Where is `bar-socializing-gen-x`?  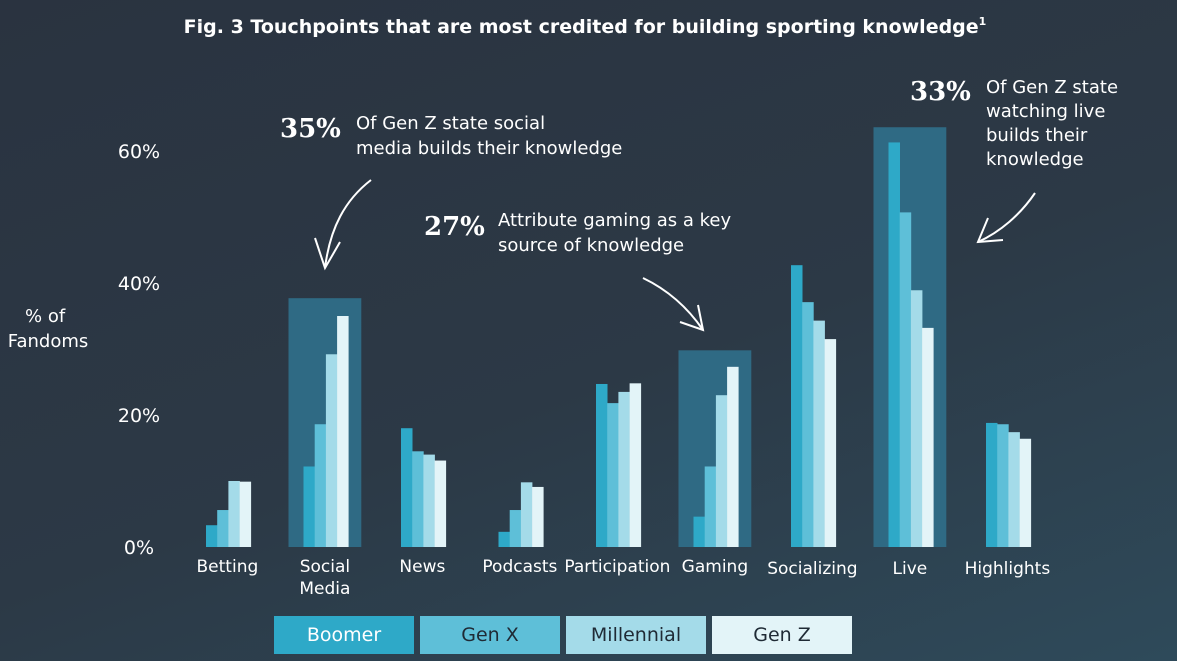 bar-socializing-gen-x is located at coordinates (808, 424).